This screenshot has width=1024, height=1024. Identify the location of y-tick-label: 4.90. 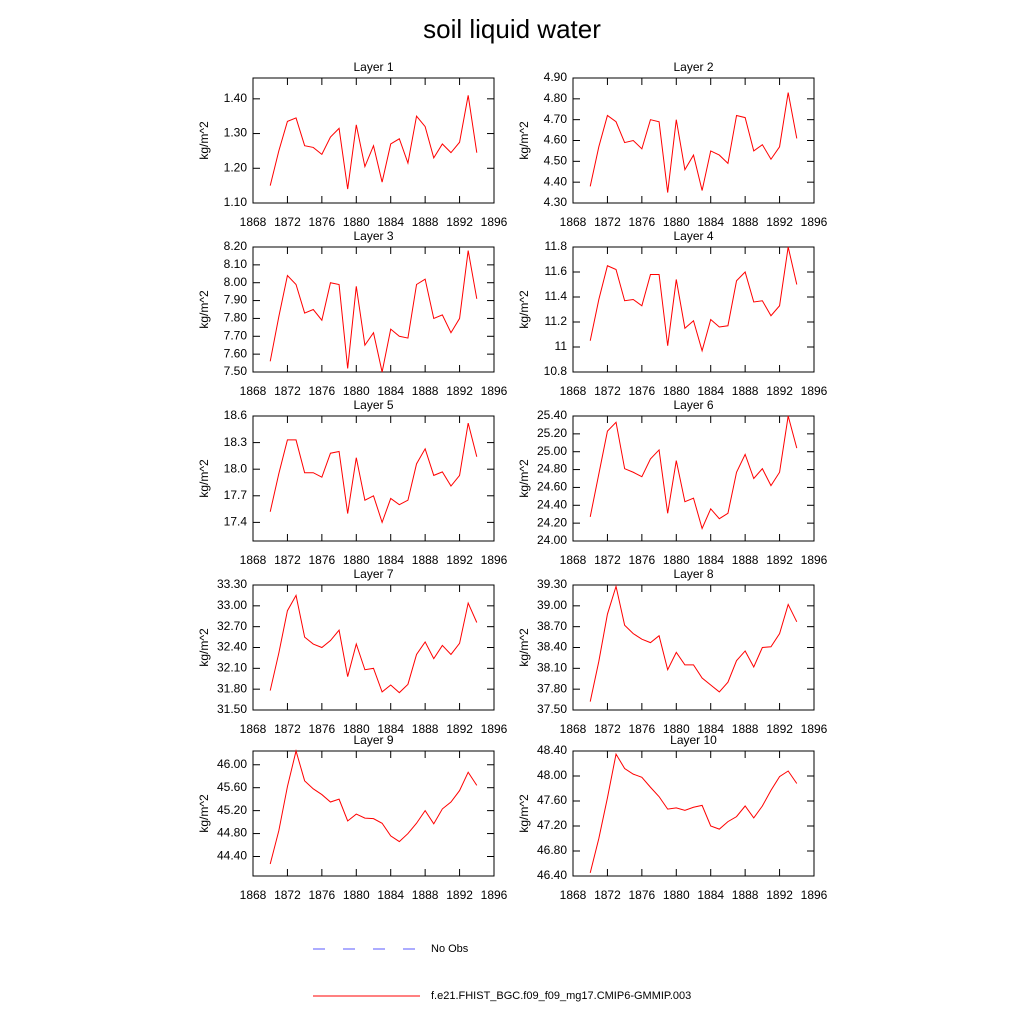
(556, 77).